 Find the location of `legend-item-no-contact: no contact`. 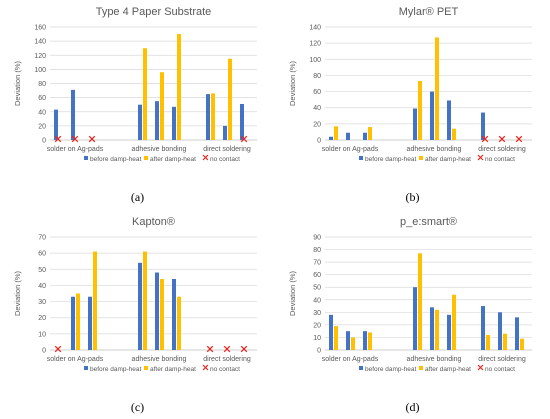

legend-item-no-contact: no contact is located at coordinates (221, 158).